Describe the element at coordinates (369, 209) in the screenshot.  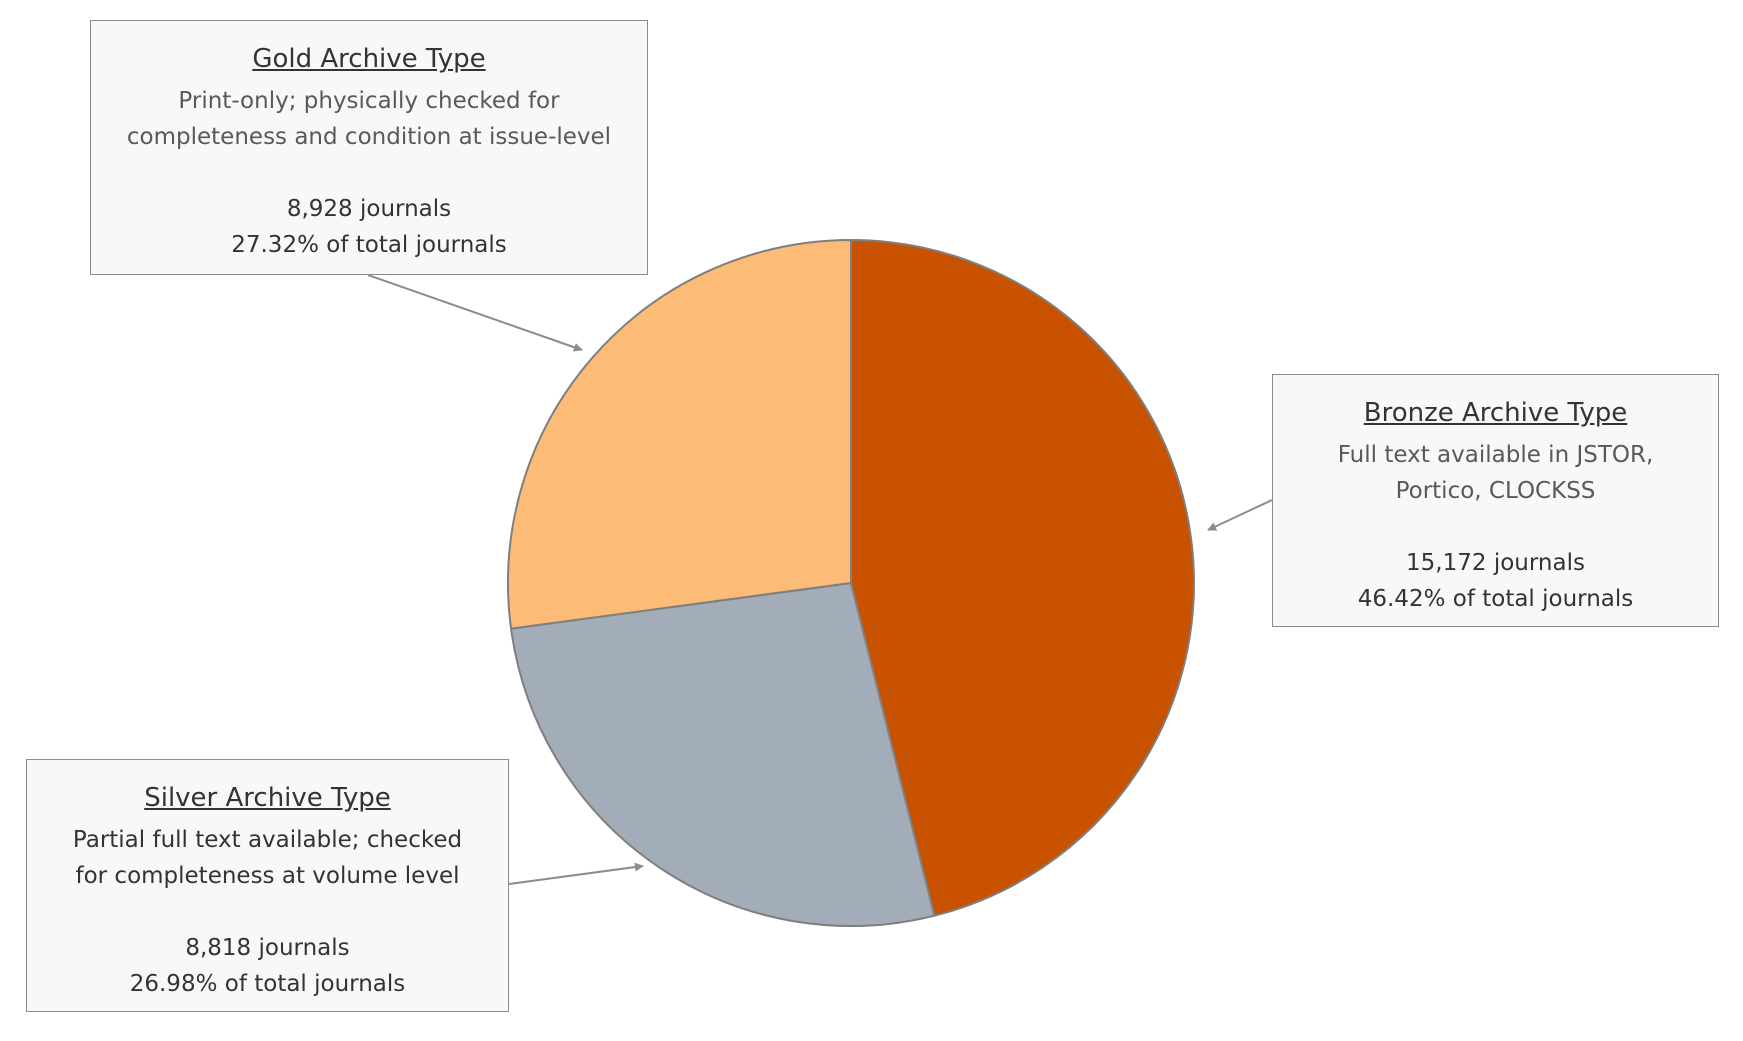
I see `gold-count: 8,928 journals` at that location.